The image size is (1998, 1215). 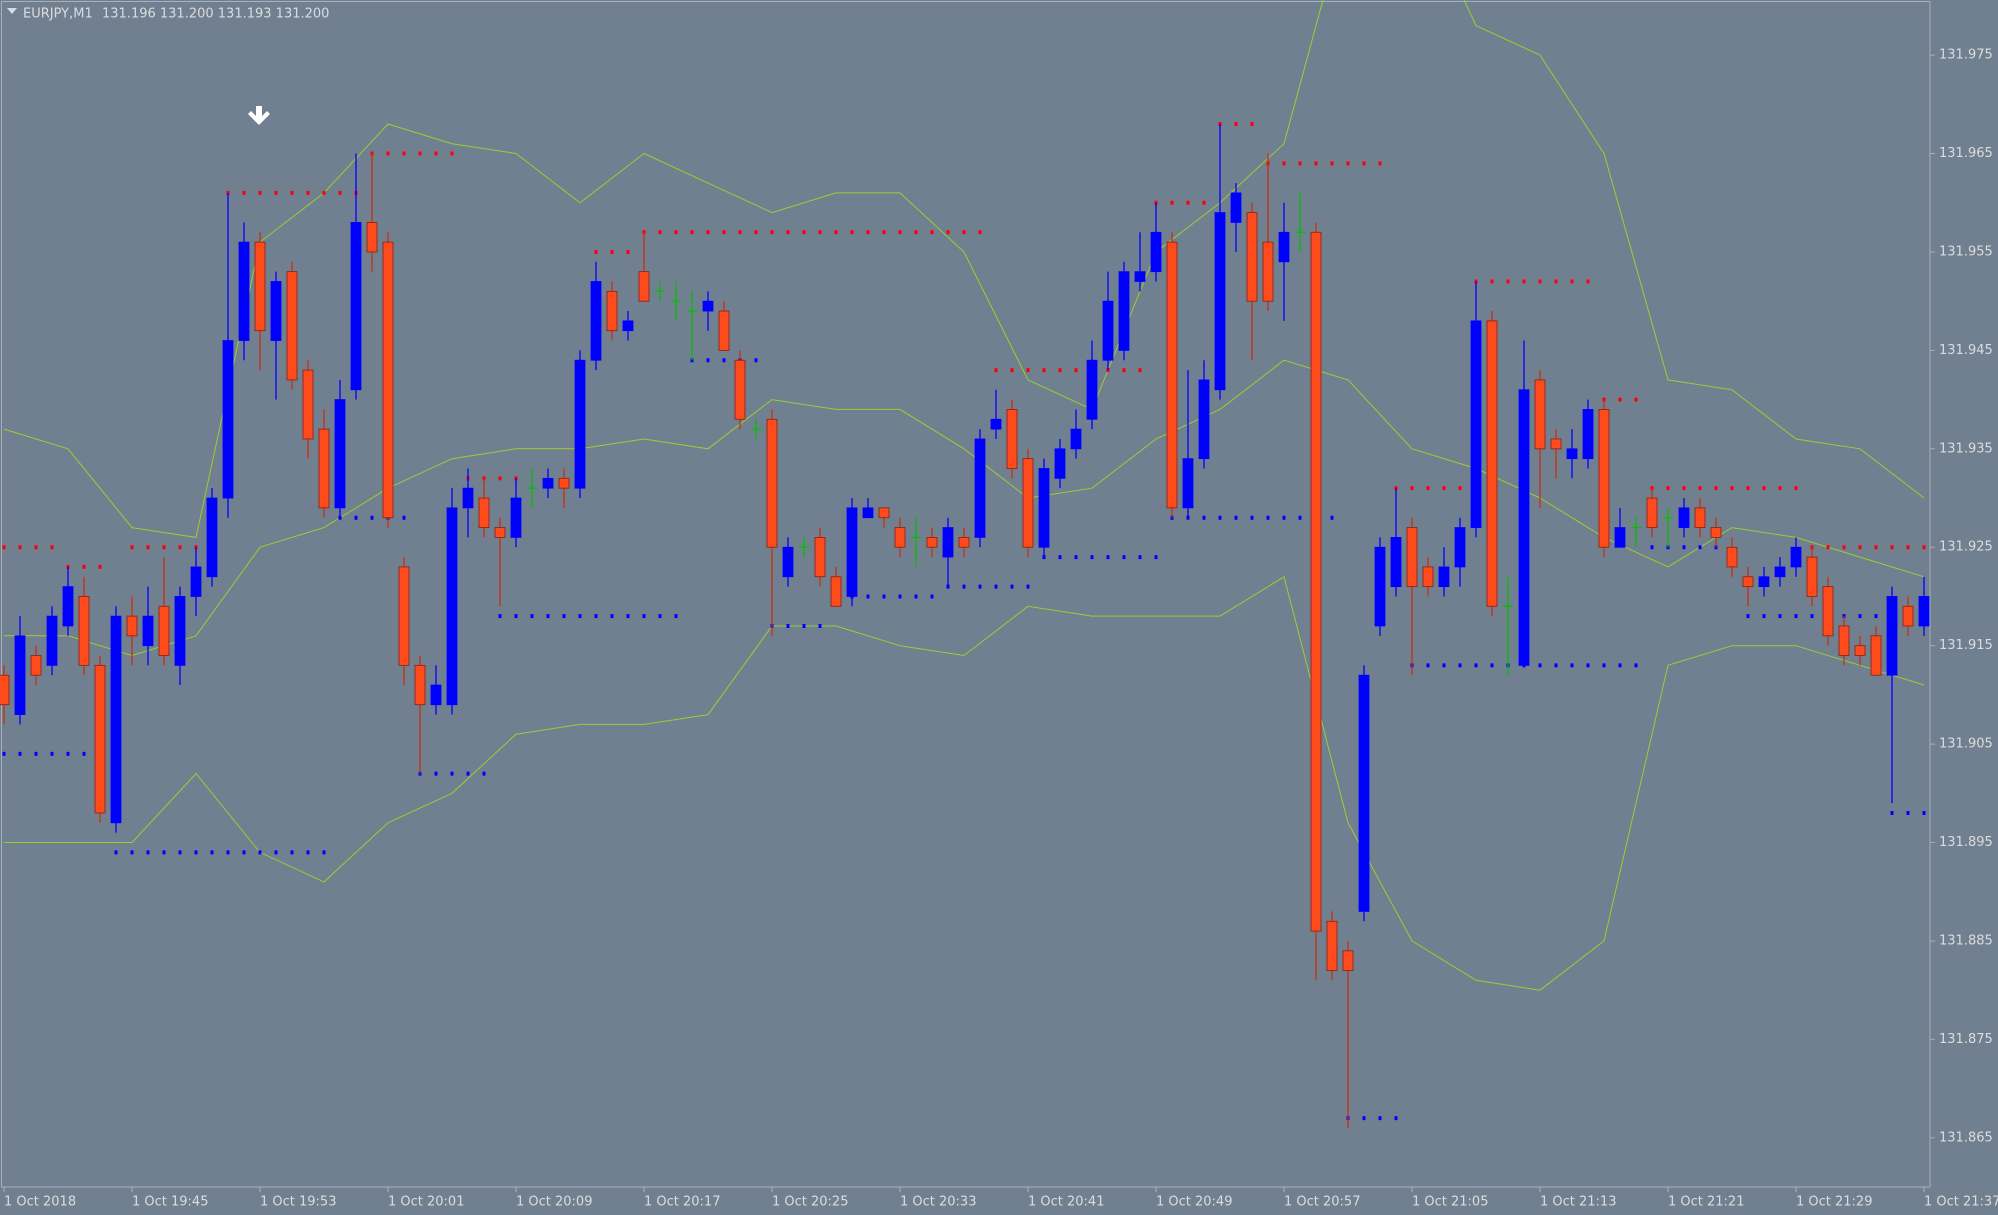 I want to click on y-tick-label: 131.945, so click(x=1966, y=350).